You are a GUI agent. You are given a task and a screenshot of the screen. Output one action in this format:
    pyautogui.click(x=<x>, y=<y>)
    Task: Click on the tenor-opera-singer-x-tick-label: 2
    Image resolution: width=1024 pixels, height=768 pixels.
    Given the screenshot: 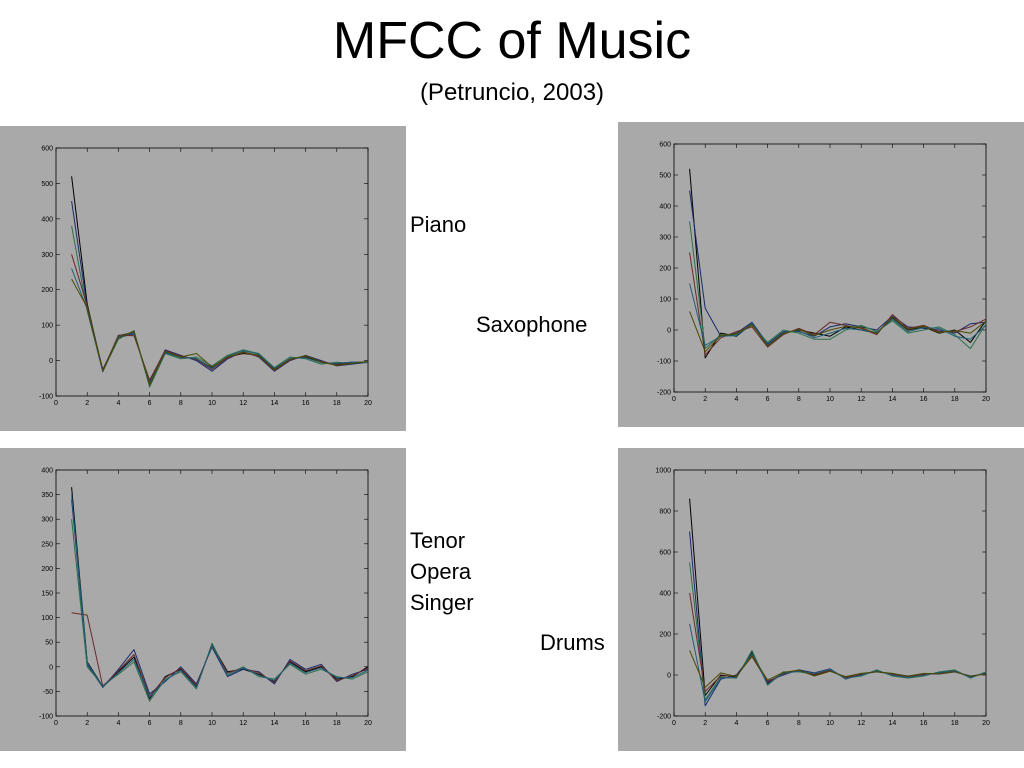 What is the action you would take?
    pyautogui.click(x=87, y=723)
    